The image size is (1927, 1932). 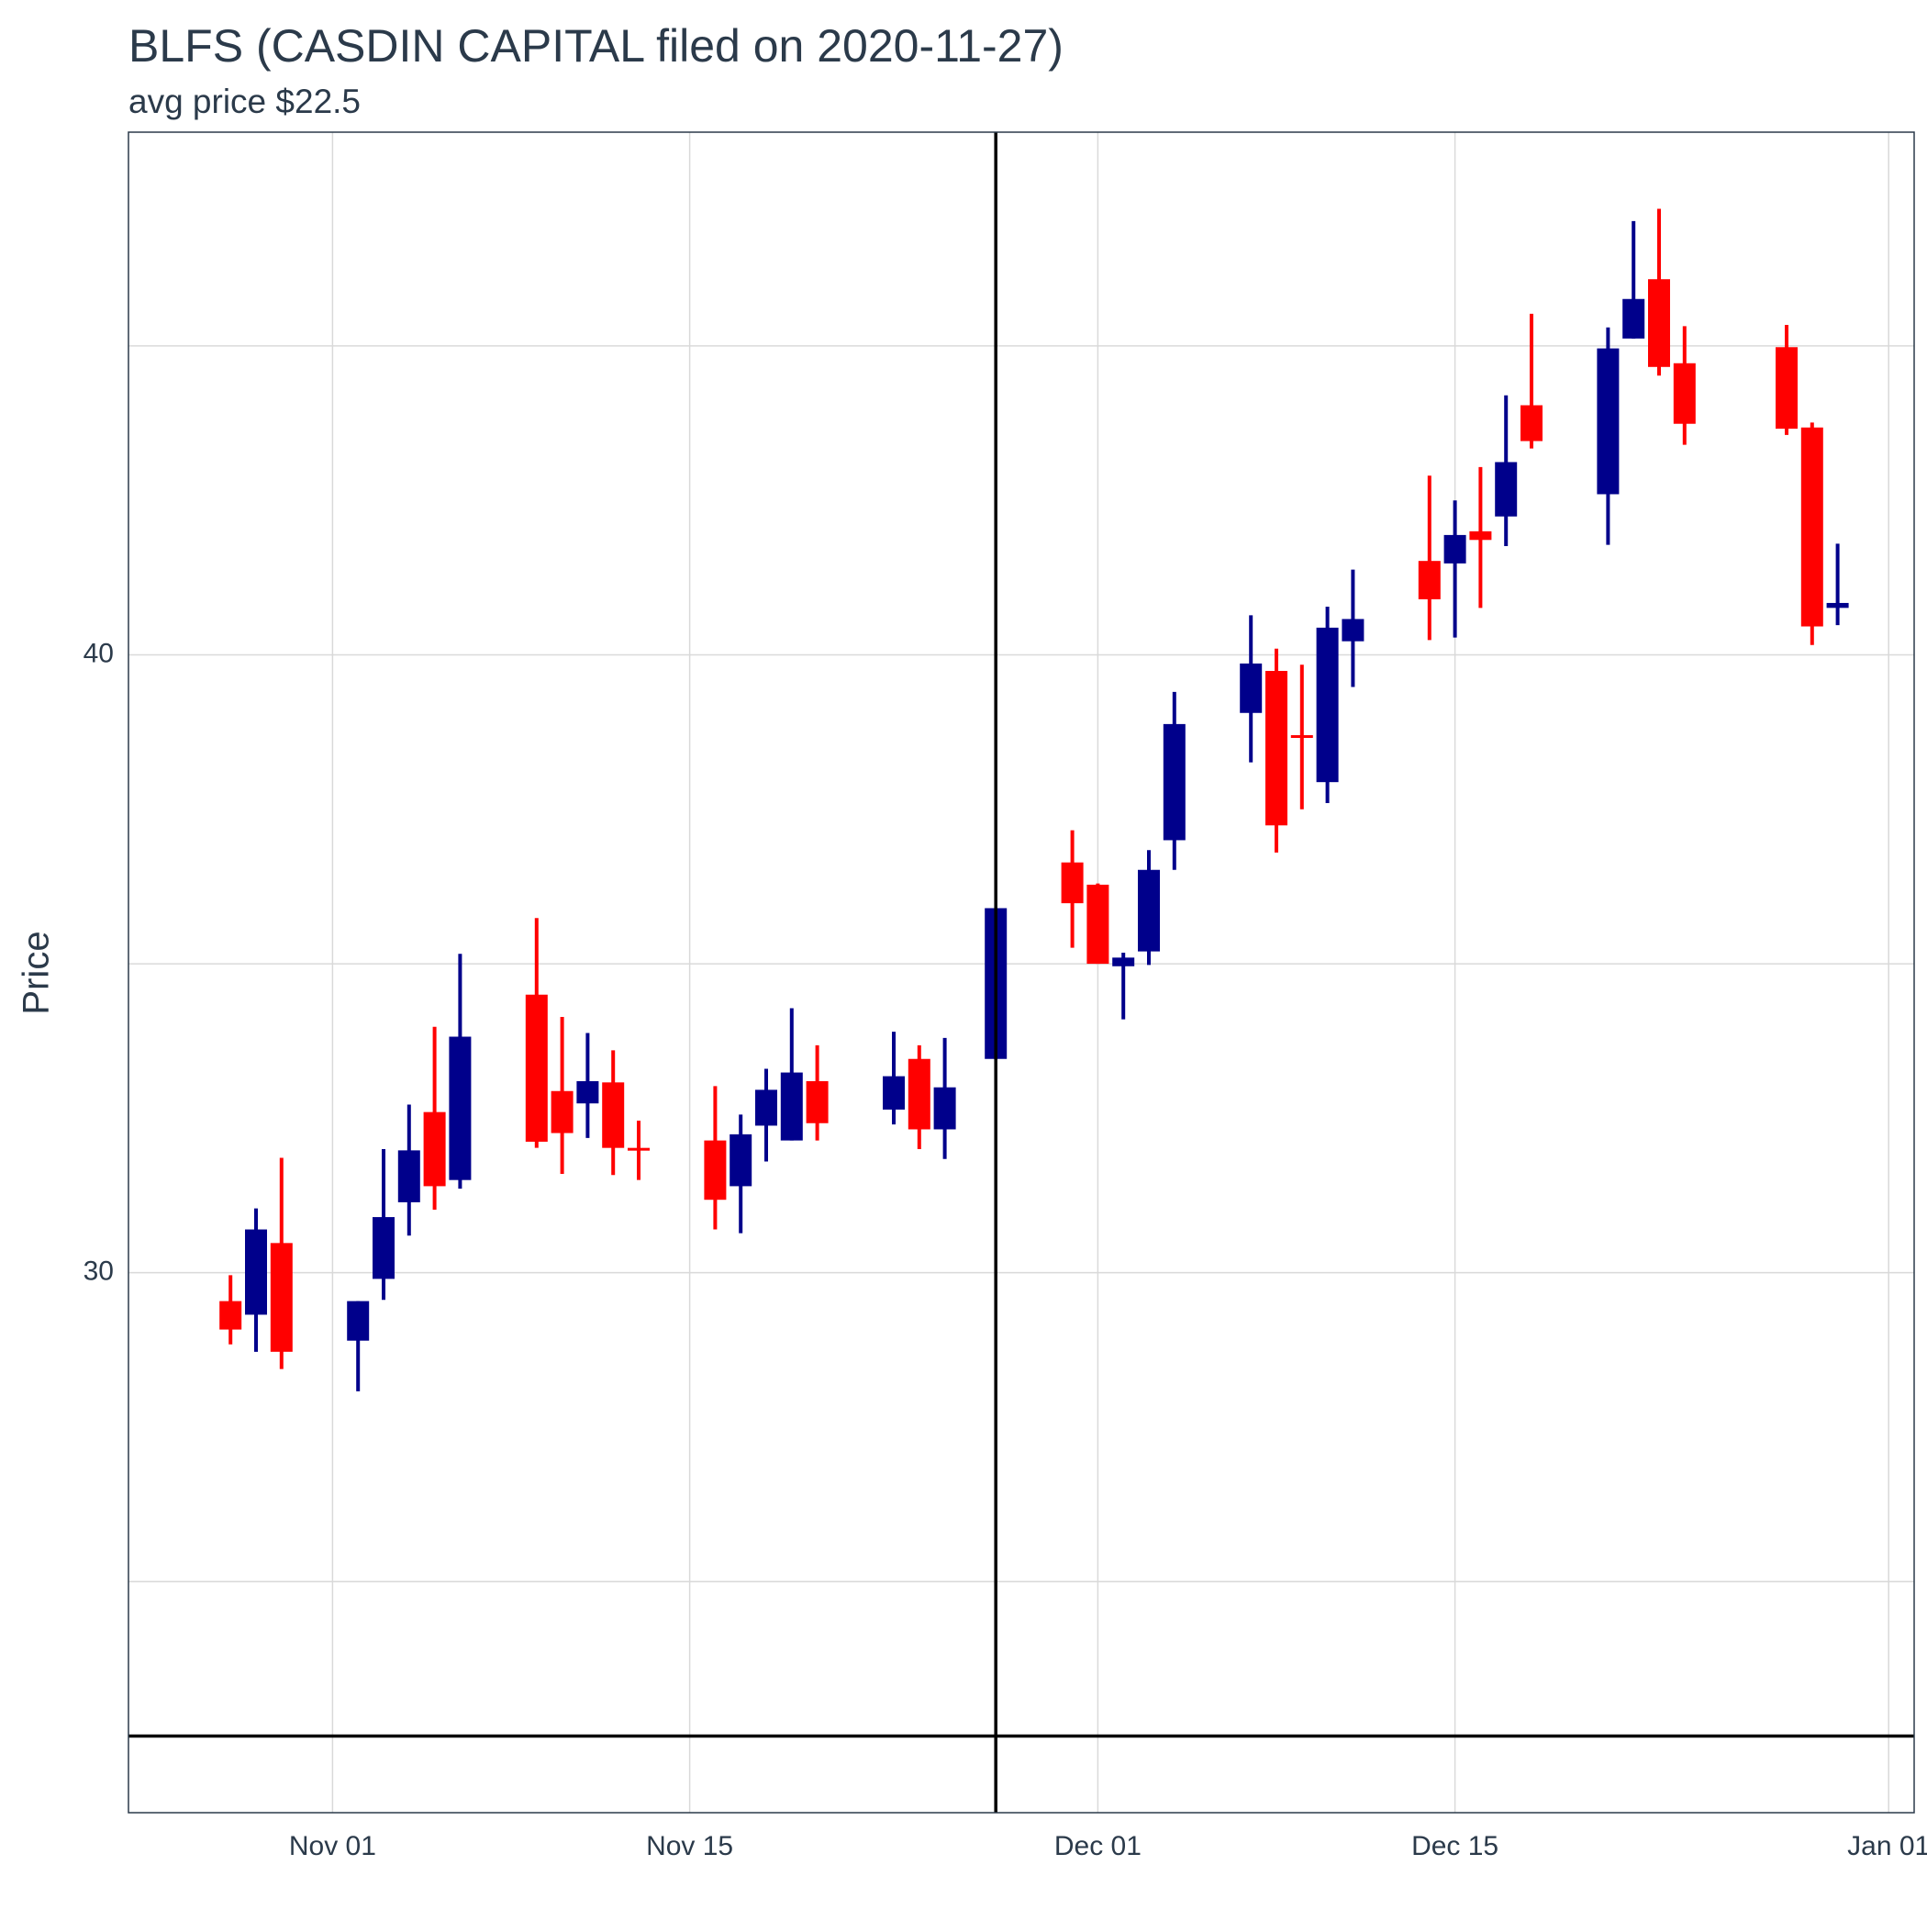 I want to click on y-tick-label: 40, so click(x=99, y=653).